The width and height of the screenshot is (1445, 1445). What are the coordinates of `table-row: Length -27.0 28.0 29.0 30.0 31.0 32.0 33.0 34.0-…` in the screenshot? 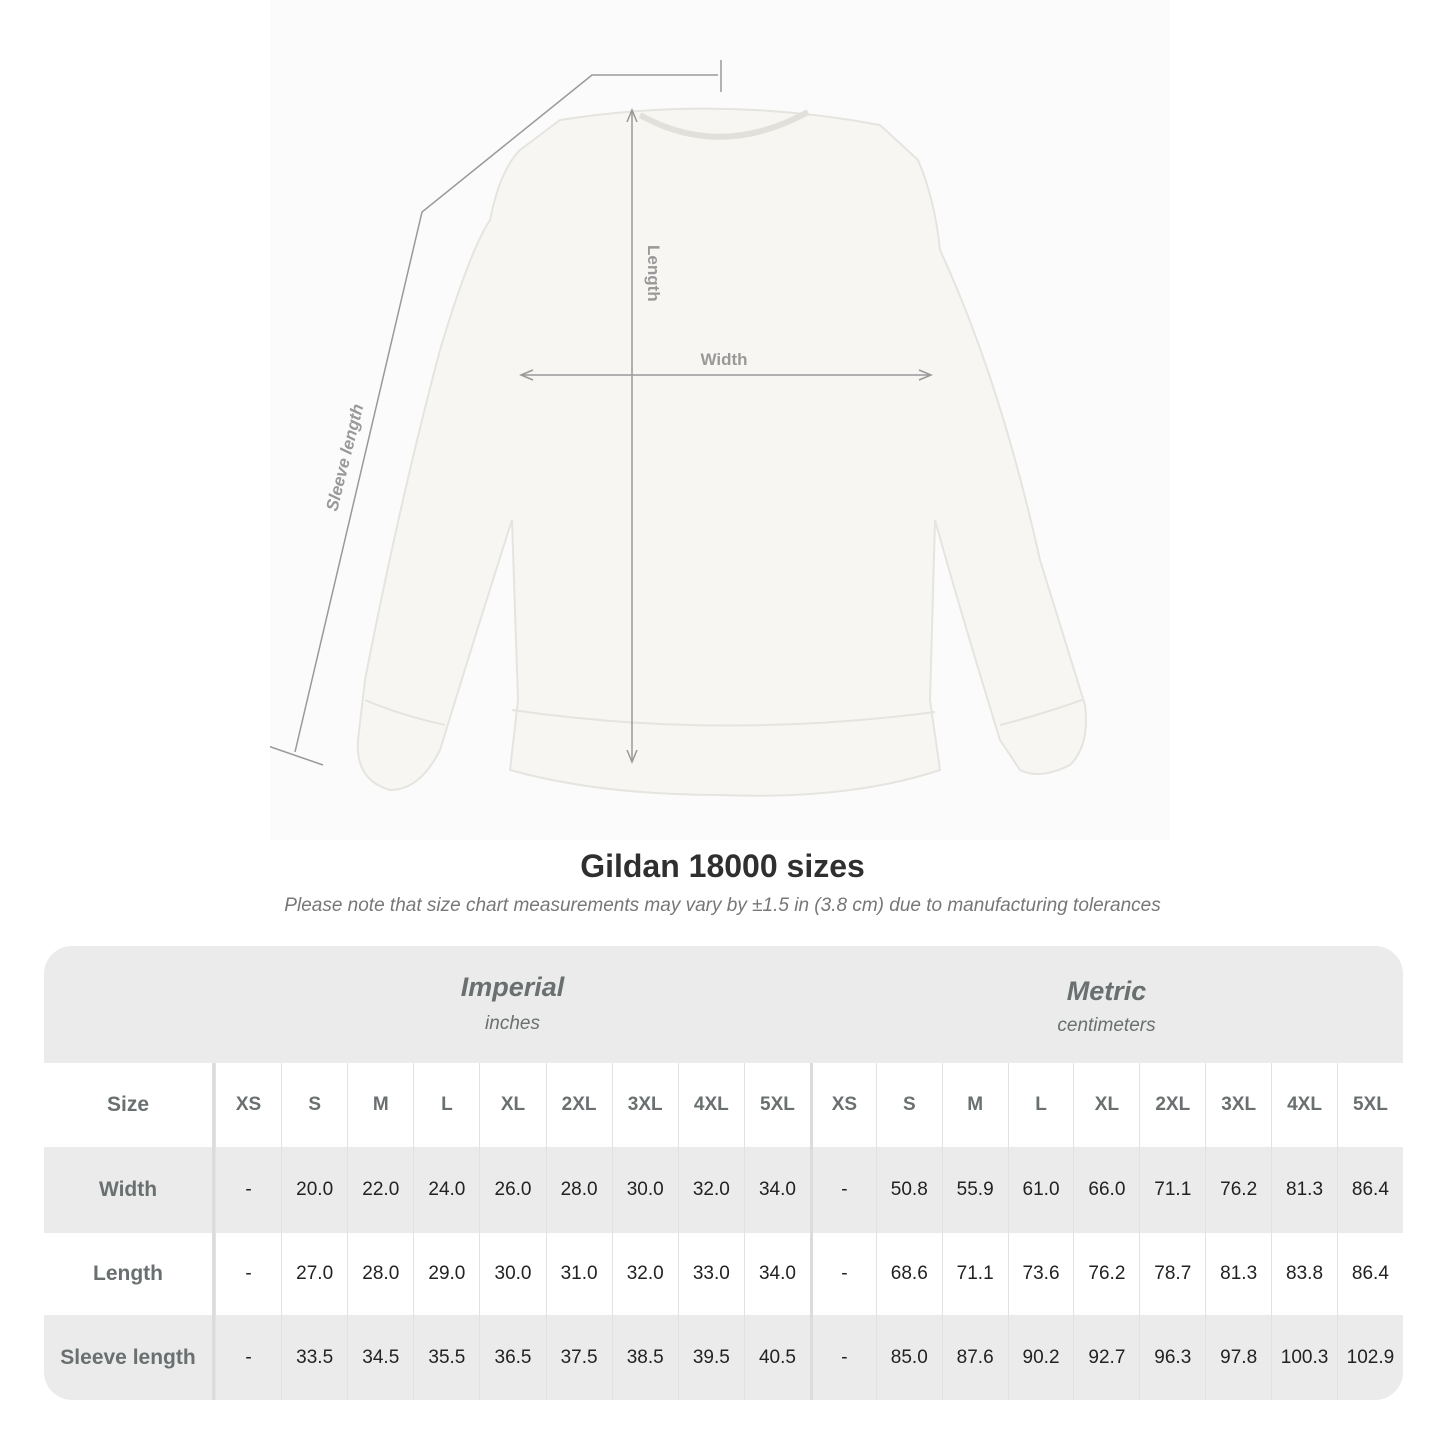 It's located at (723, 1274).